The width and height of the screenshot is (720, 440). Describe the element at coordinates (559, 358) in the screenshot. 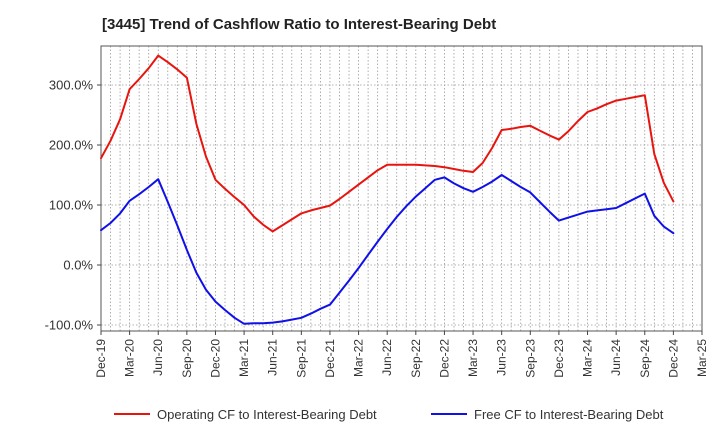

I see `x-tick-label: Dec-23` at that location.